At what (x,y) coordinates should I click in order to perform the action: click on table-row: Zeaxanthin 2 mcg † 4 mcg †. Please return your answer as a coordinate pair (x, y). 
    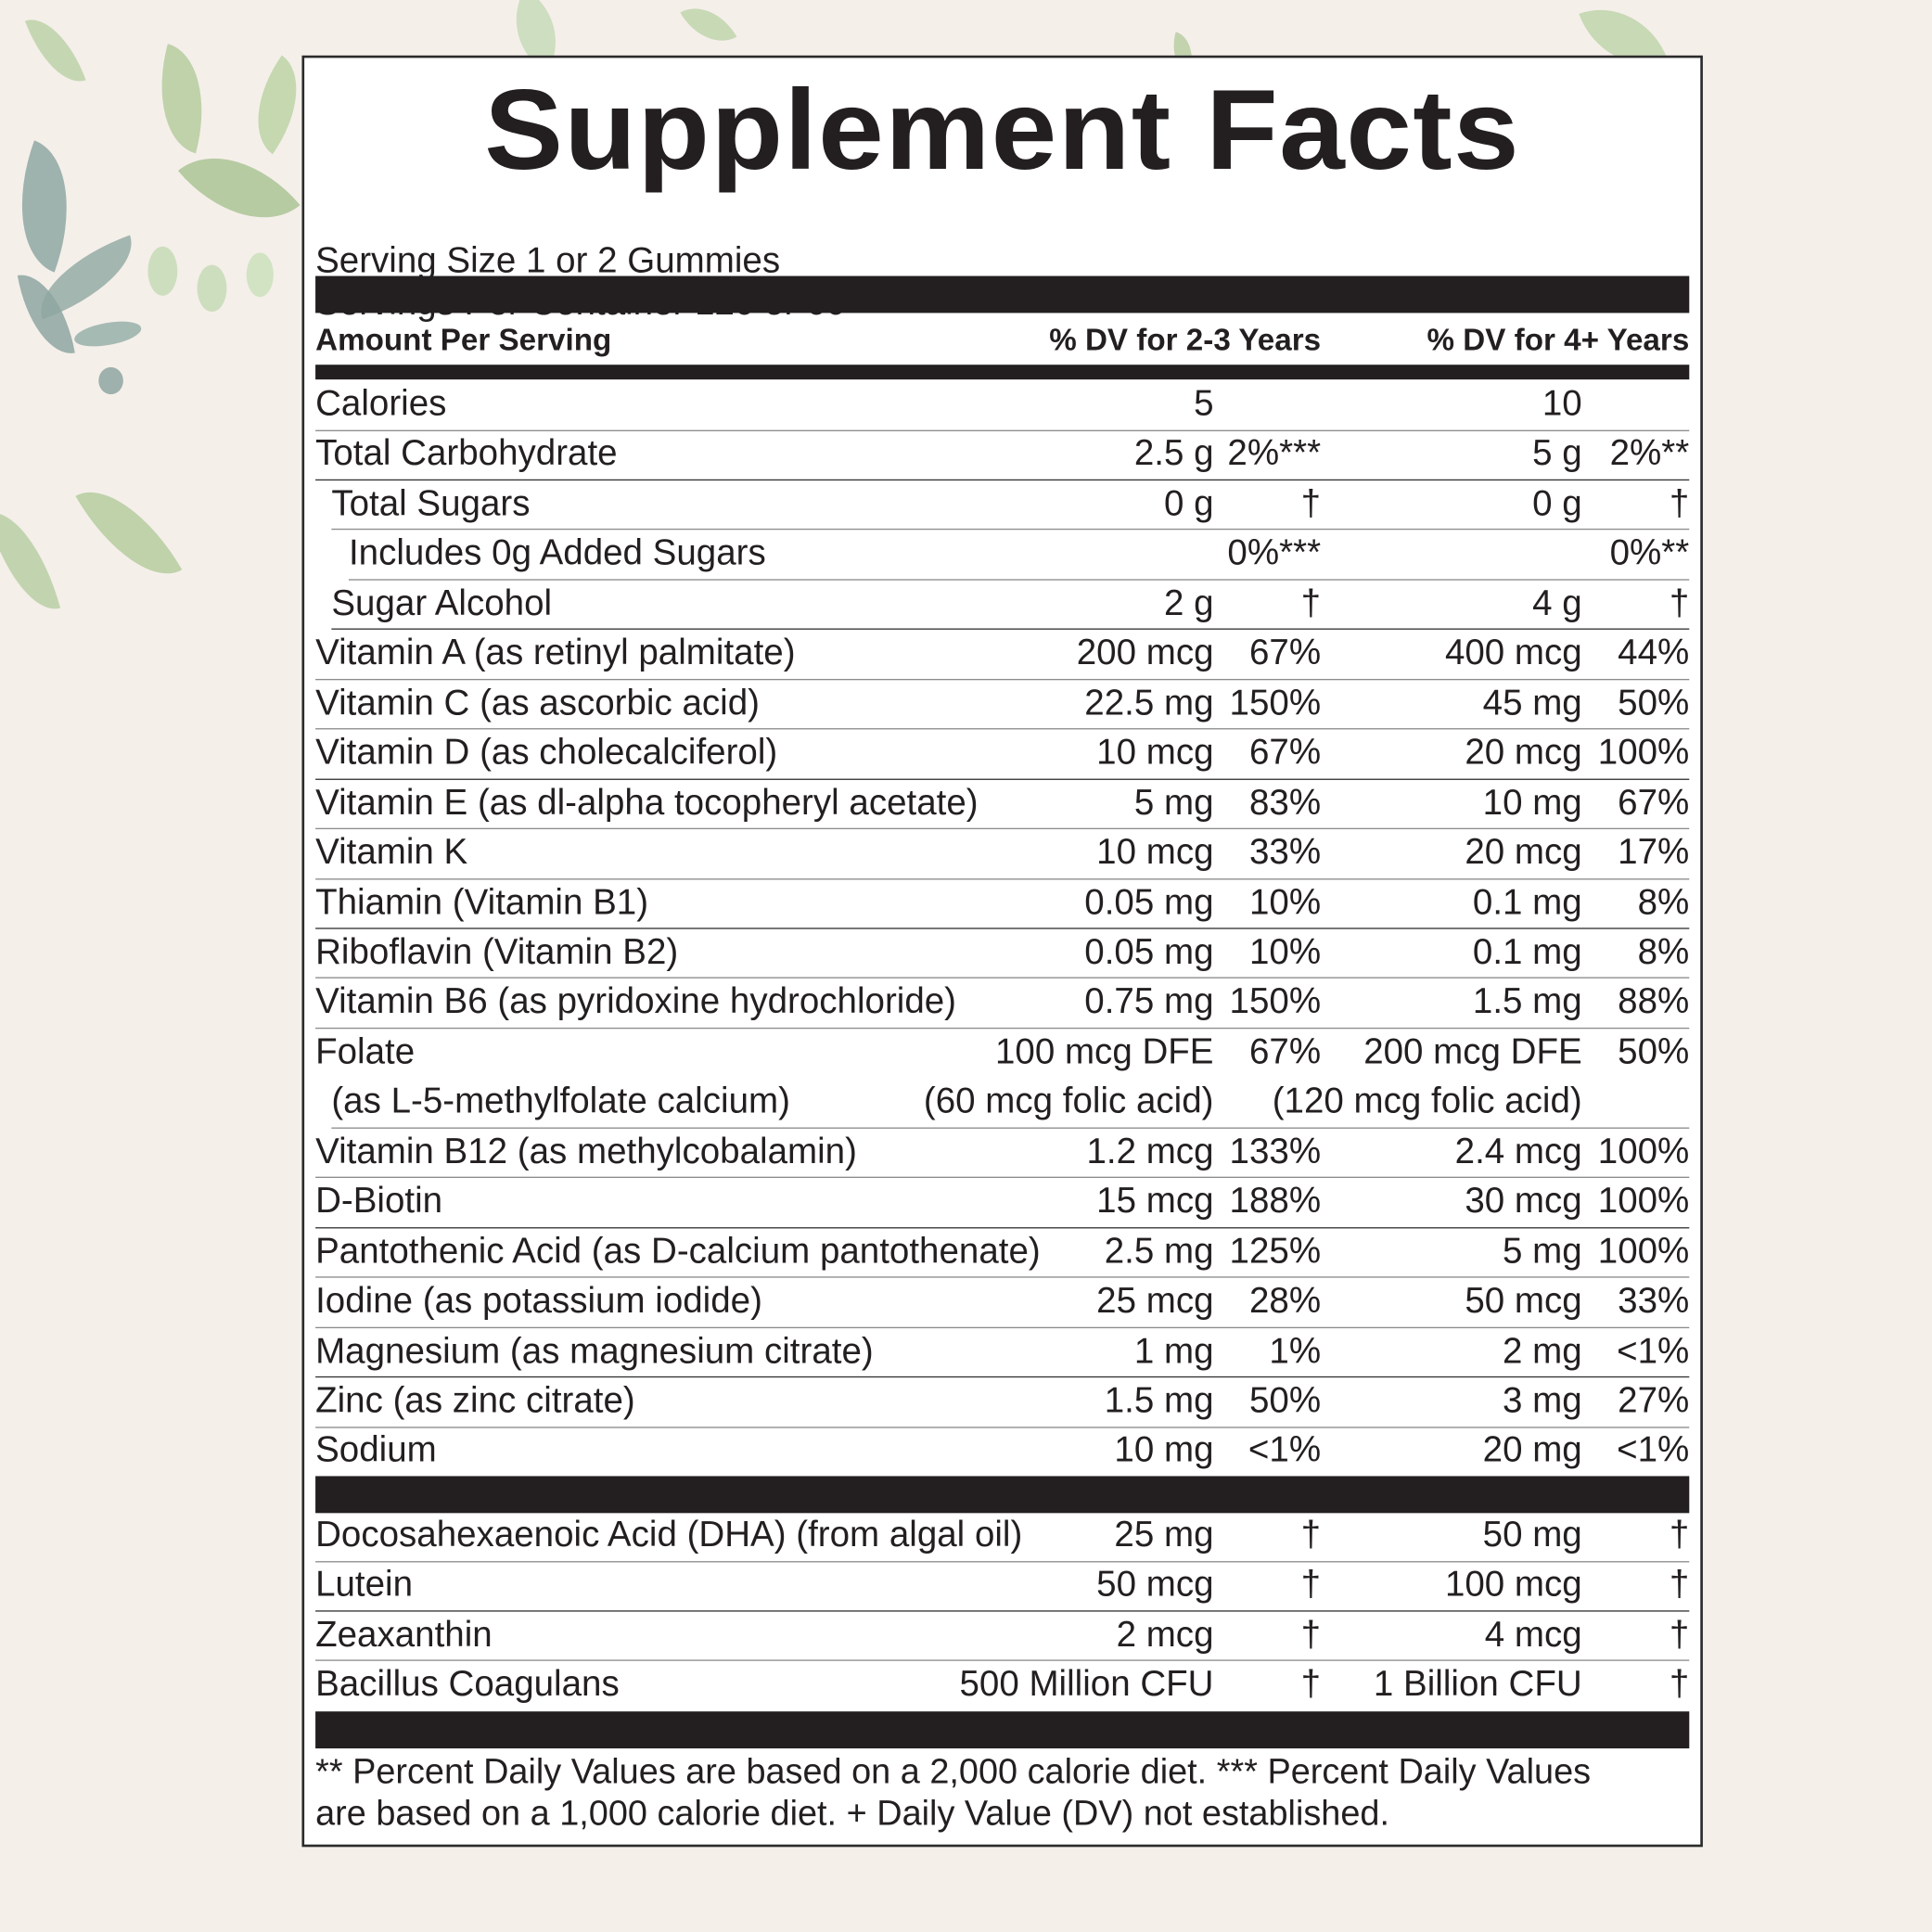
    Looking at the image, I should click on (1002, 1636).